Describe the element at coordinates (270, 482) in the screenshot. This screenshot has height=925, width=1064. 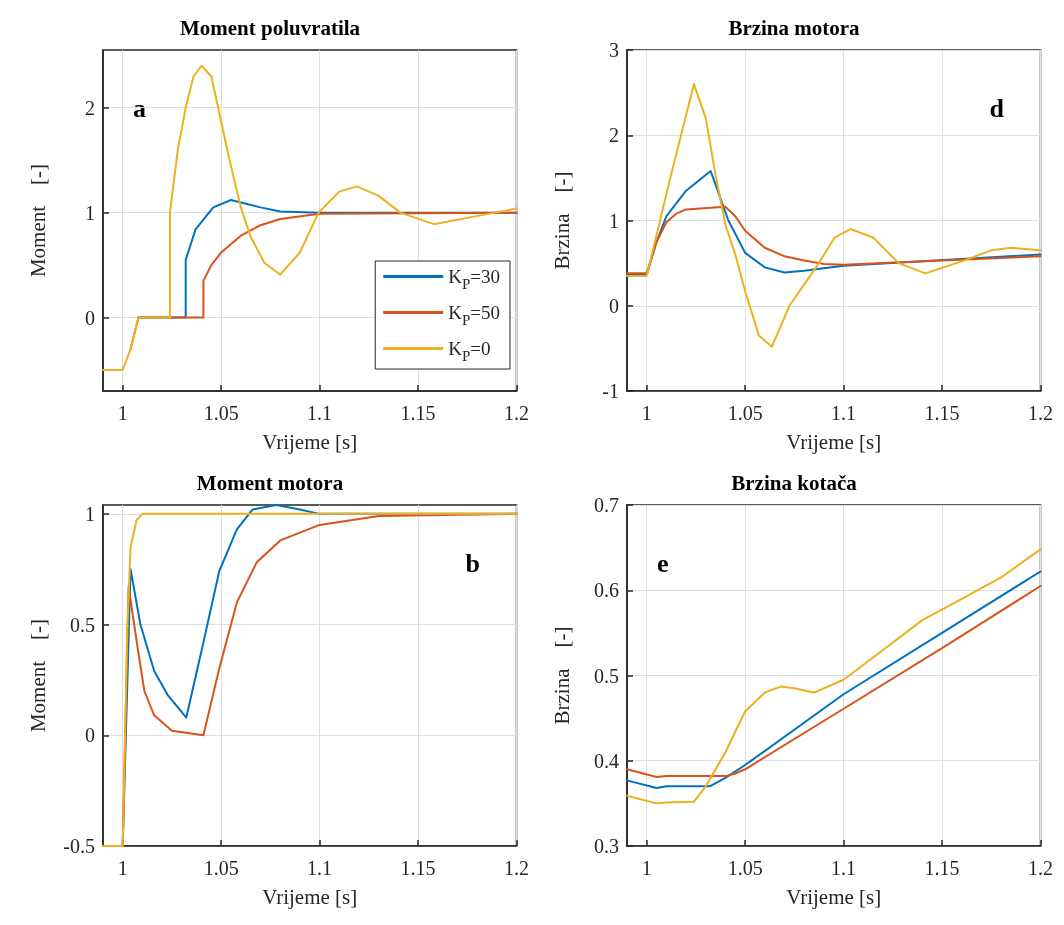
I see `chart-title: Moment motora` at that location.